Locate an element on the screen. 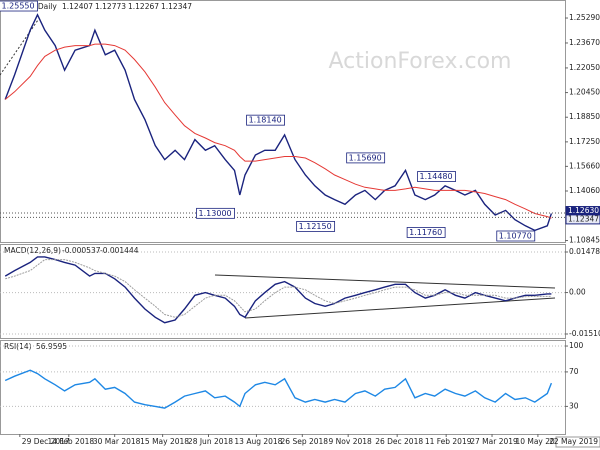 This screenshot has width=600, height=450. x-tick-label: 11 Feb 2019 is located at coordinates (448, 441).